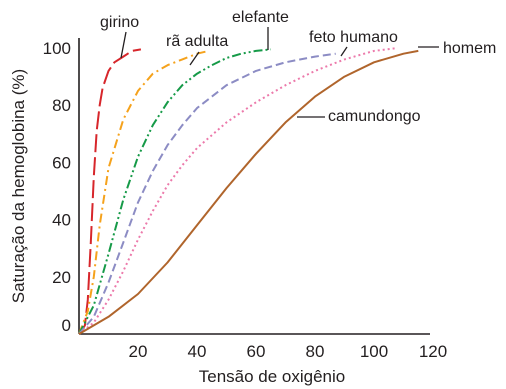 The width and height of the screenshot is (506, 389). What do you see at coordinates (374, 116) in the screenshot?
I see `series-label-5: camundongo` at bounding box center [374, 116].